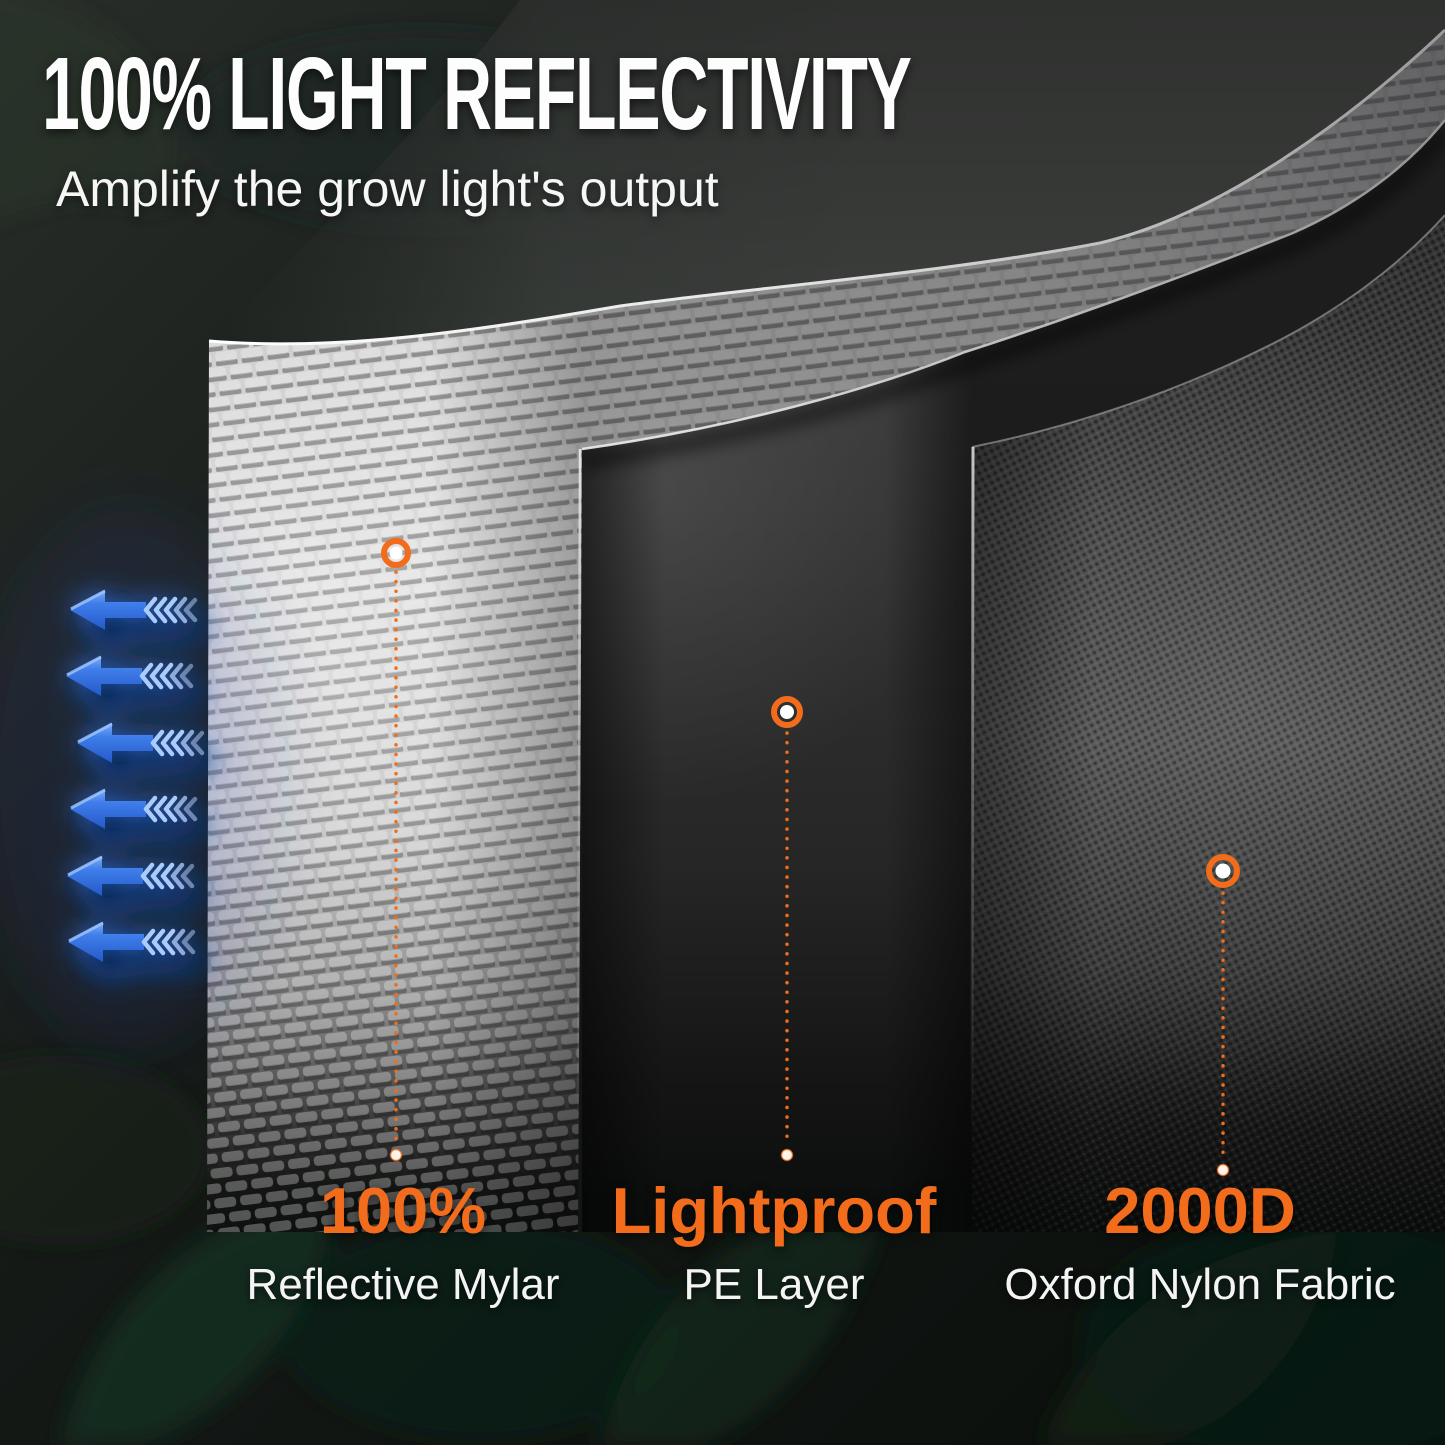  Describe the element at coordinates (579, 799) in the screenshot. I see `mylar-edge-highlight` at that location.